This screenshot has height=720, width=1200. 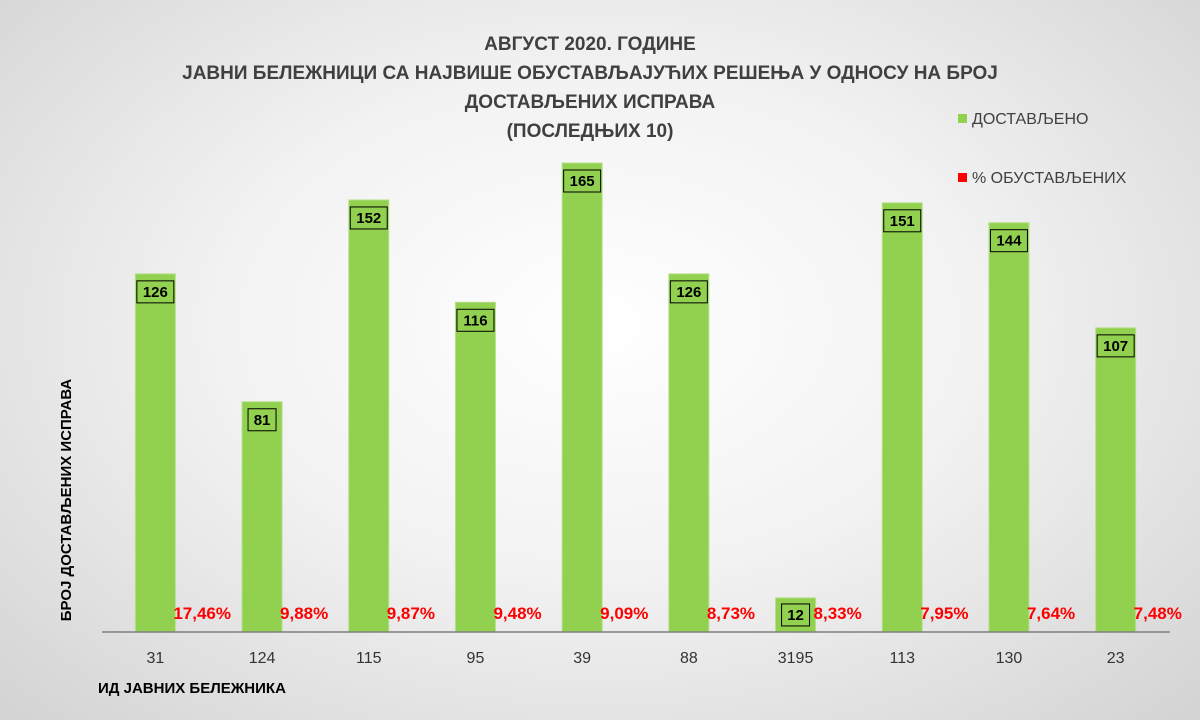 I want to click on value-label: 151, so click(x=902, y=221).